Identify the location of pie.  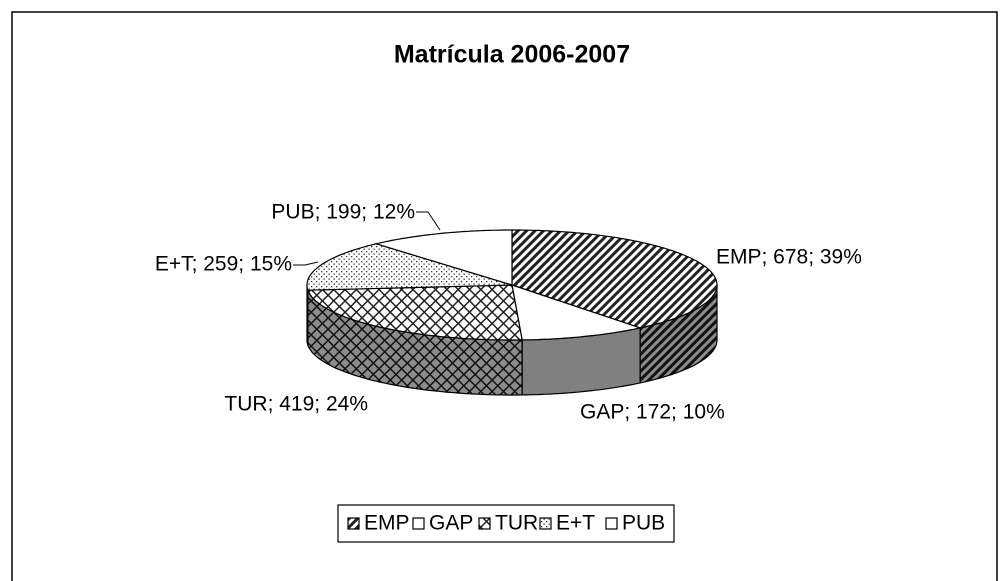
(512, 312).